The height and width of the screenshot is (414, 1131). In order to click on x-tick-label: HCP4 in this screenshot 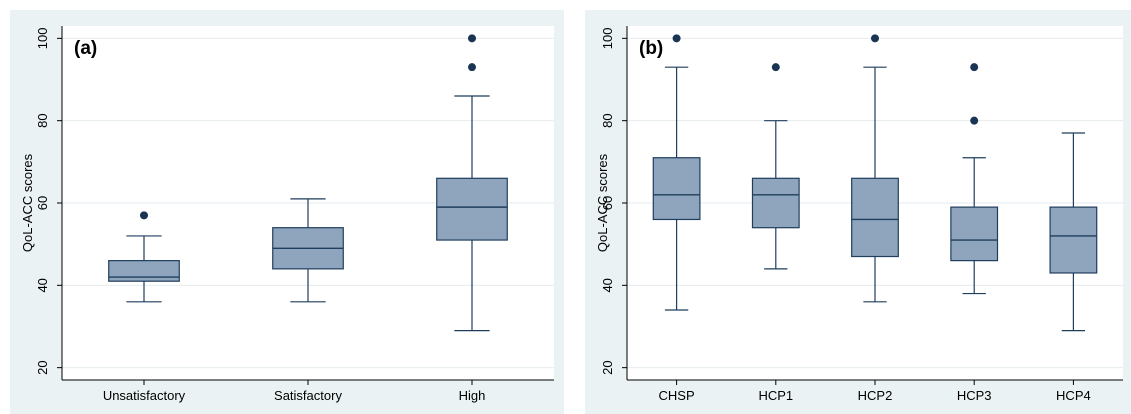, I will do `click(1073, 395)`.